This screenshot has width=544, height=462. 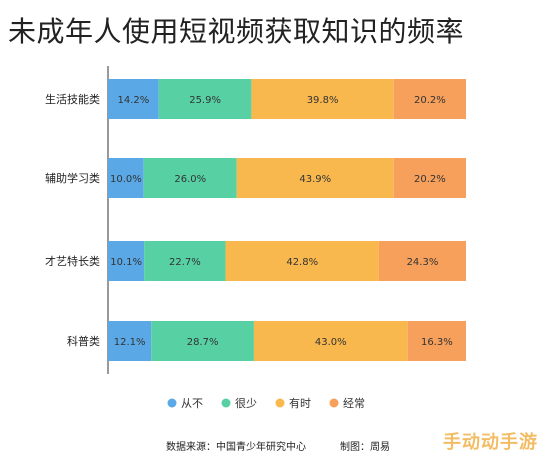 I want to click on category-label: 科普类, so click(x=83, y=341).